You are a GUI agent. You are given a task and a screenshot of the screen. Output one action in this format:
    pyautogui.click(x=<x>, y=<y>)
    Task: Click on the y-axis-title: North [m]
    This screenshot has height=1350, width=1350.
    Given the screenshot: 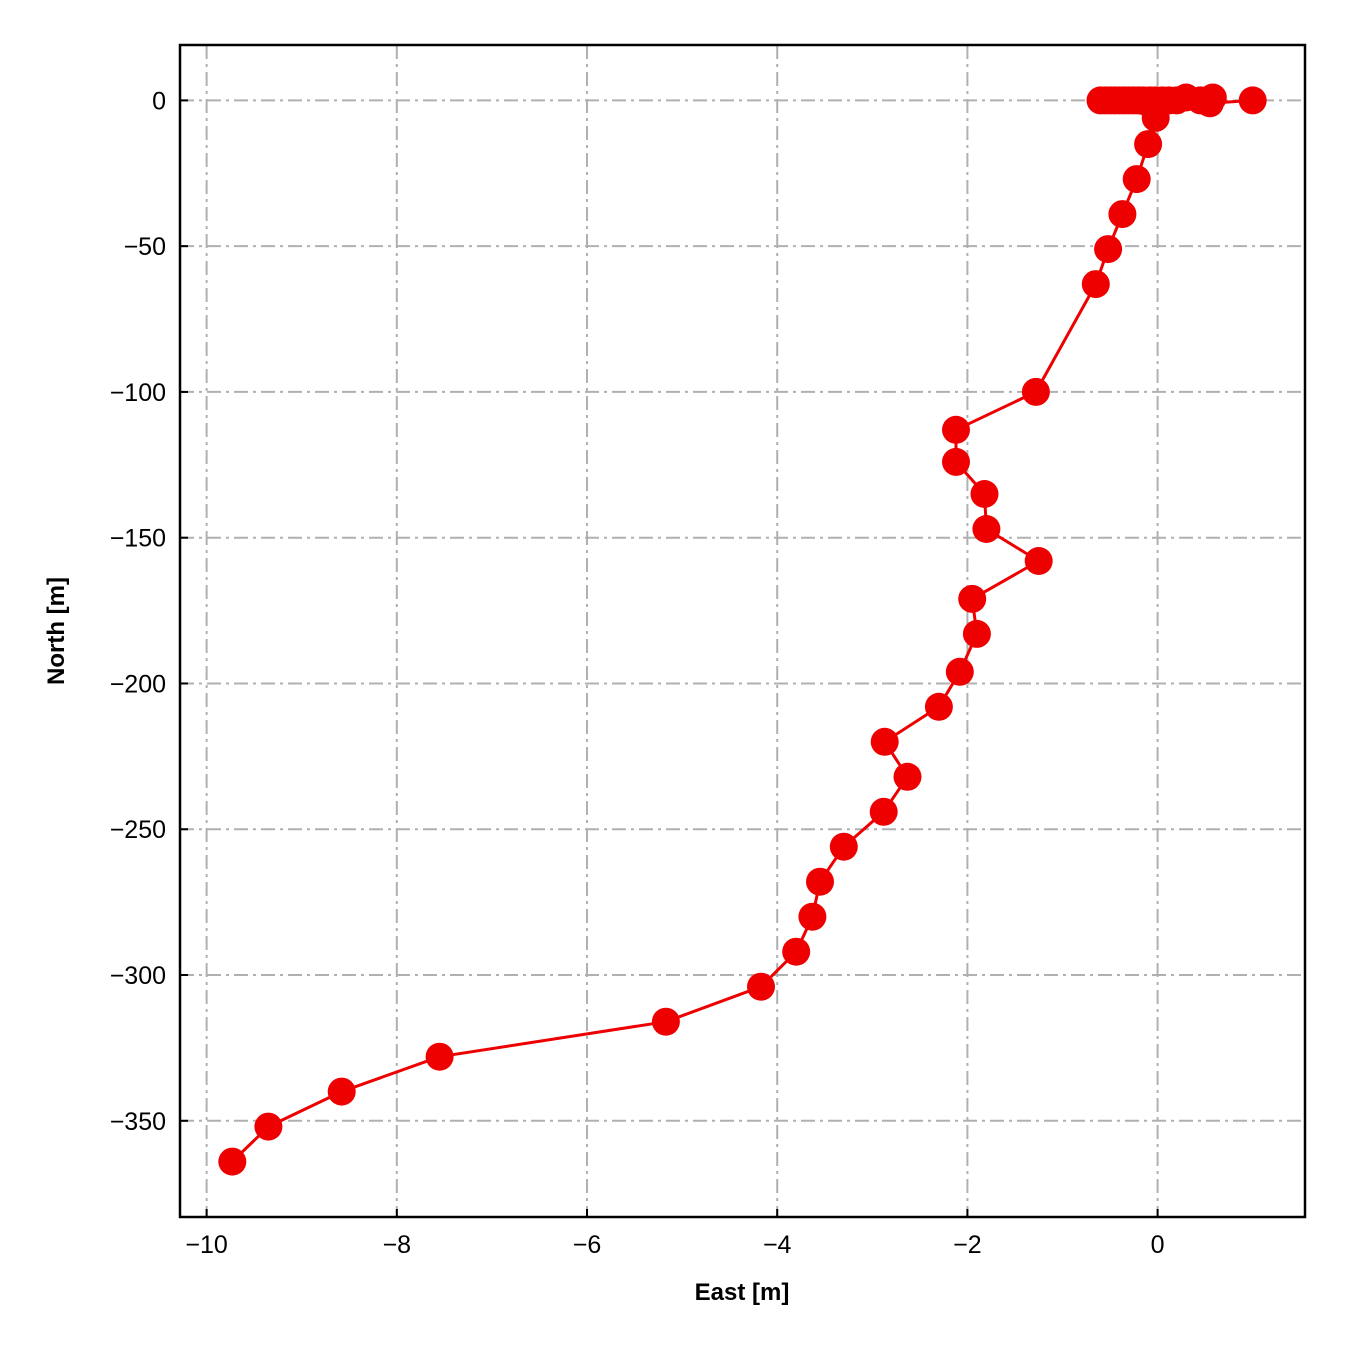 What is the action you would take?
    pyautogui.click(x=56, y=631)
    